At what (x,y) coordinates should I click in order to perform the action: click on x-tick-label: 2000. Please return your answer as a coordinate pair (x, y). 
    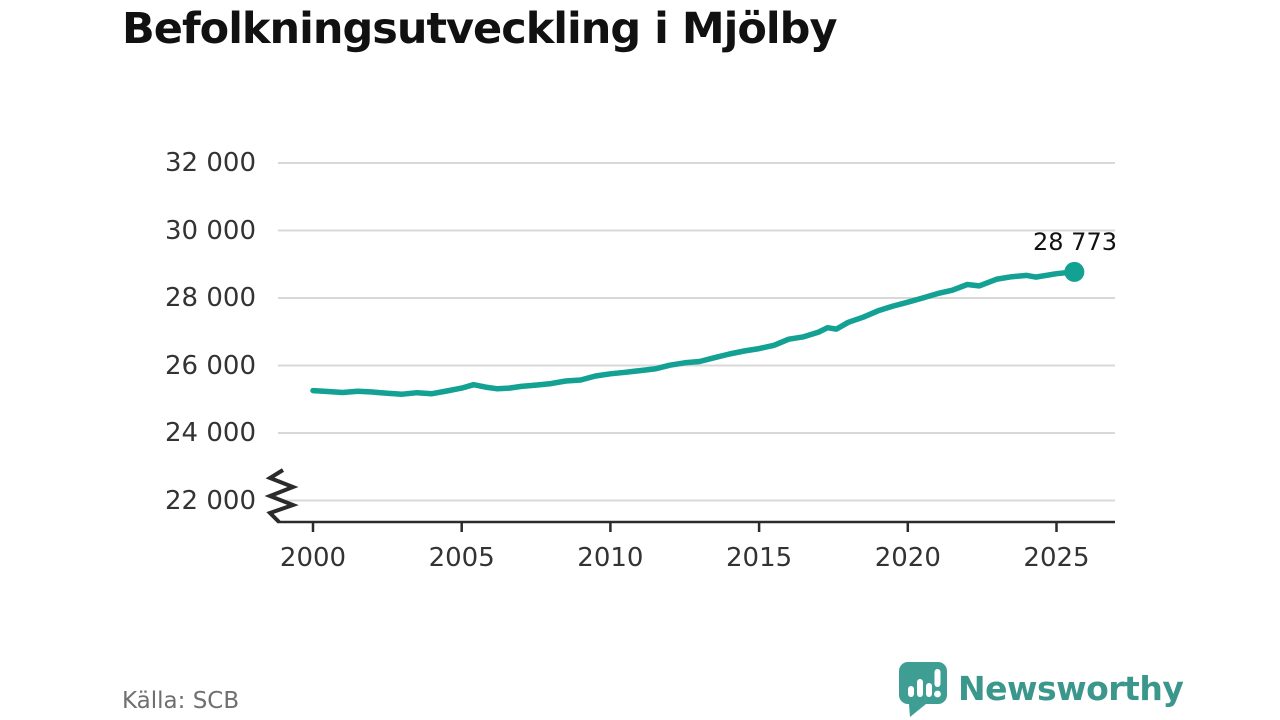
    Looking at the image, I should click on (313, 558).